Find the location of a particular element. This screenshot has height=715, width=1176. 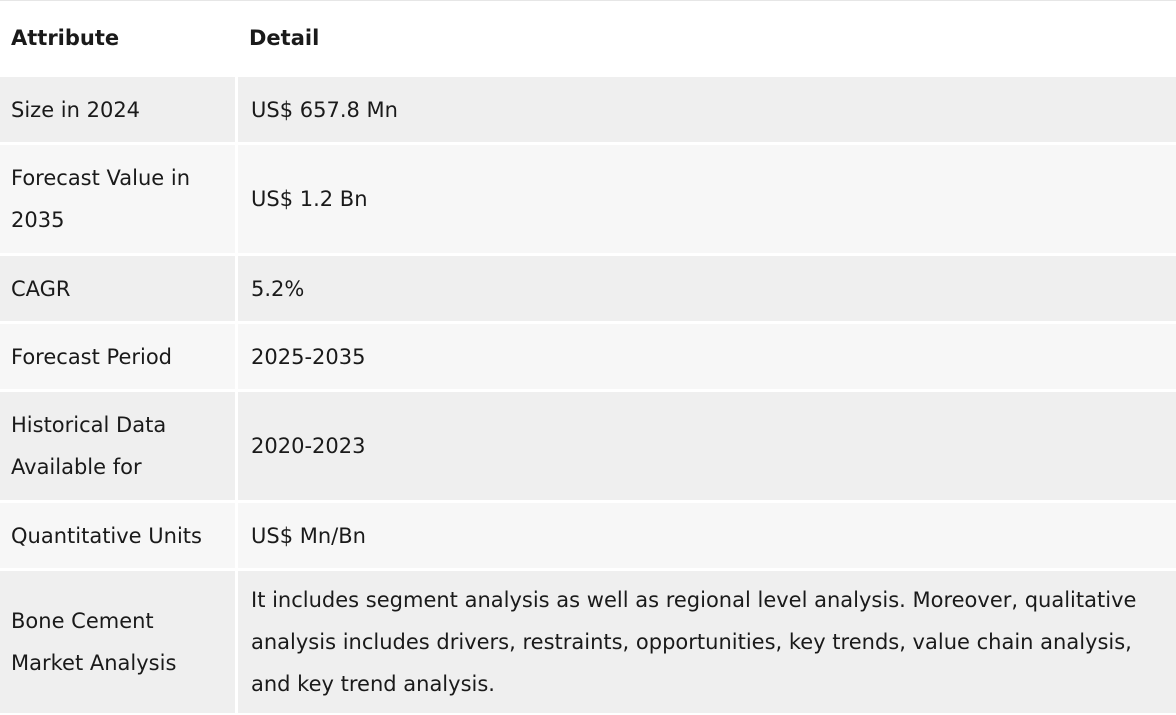

attribute-cell: Quantitative Units is located at coordinates (119, 534).